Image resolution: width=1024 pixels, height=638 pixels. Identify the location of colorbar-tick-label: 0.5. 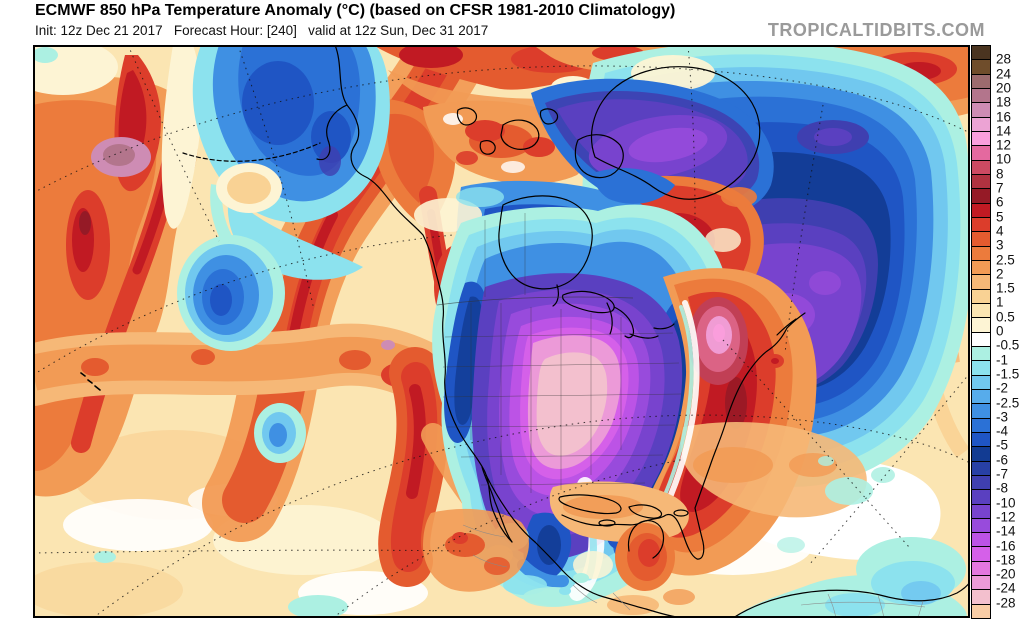
(1005, 316).